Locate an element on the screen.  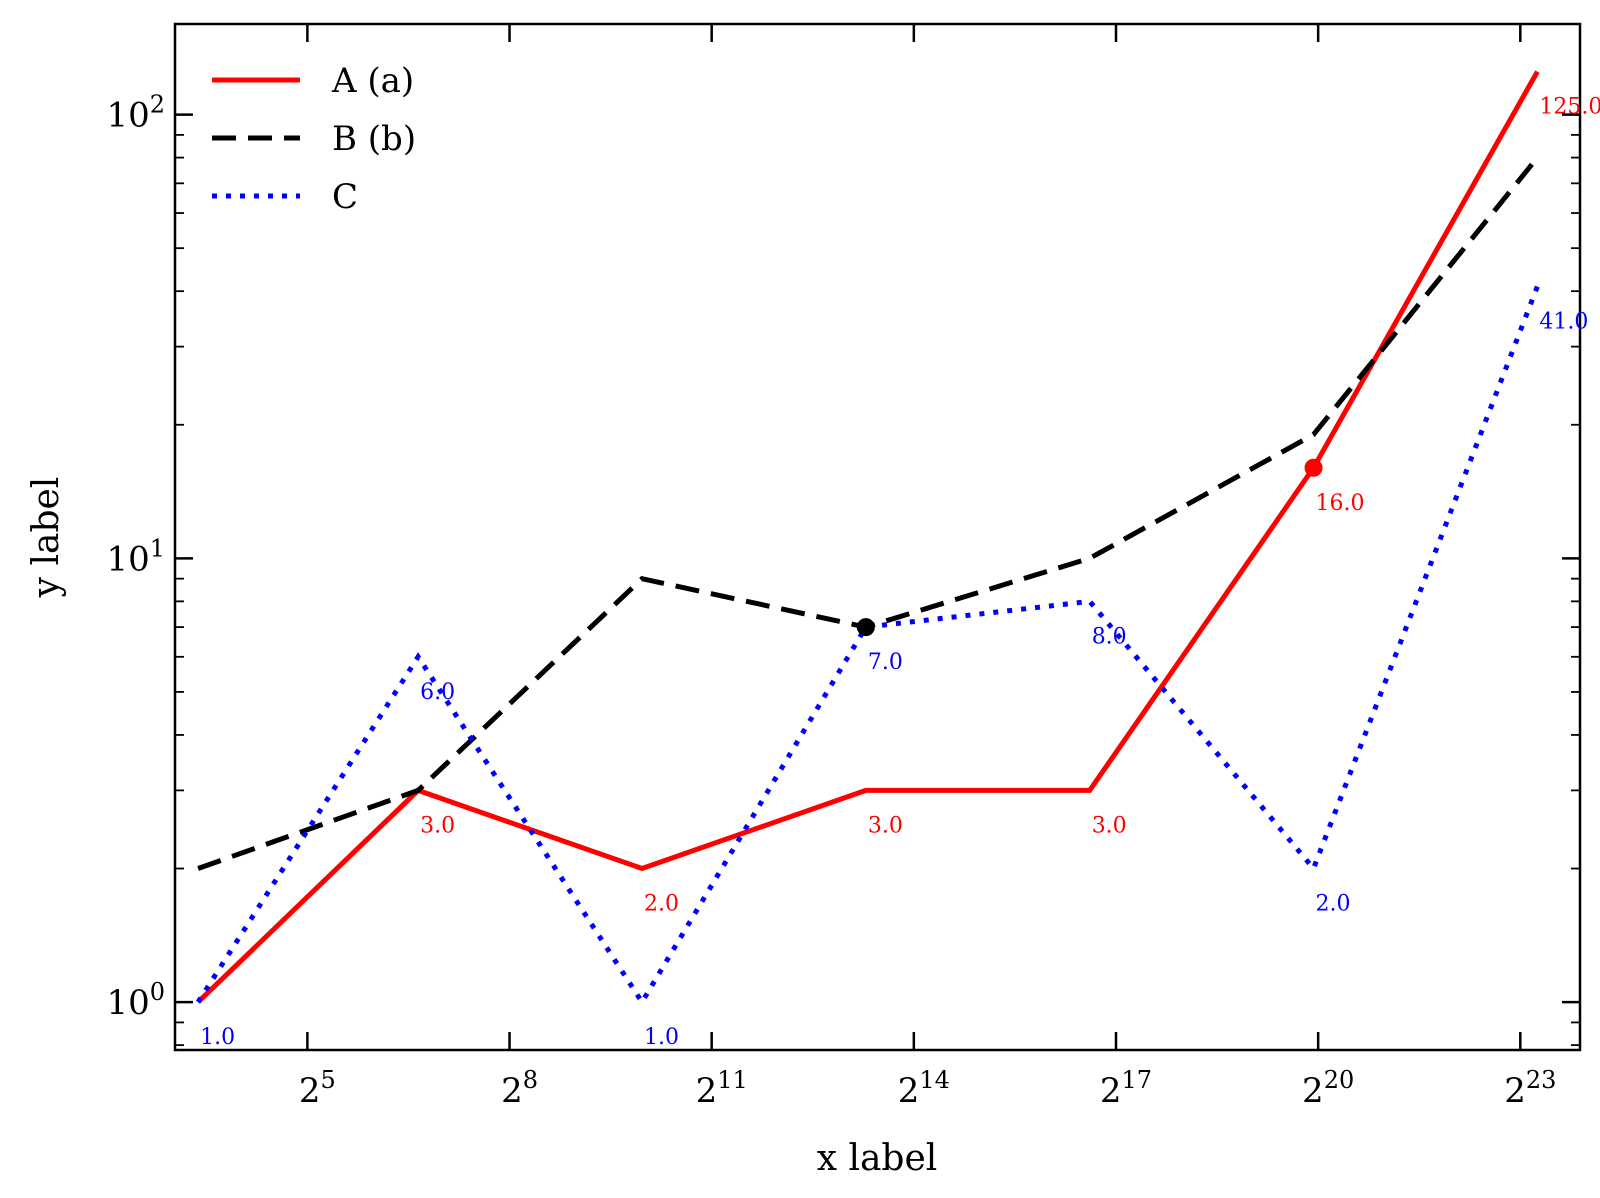
y-tick-label: 102 is located at coordinates (135, 113).